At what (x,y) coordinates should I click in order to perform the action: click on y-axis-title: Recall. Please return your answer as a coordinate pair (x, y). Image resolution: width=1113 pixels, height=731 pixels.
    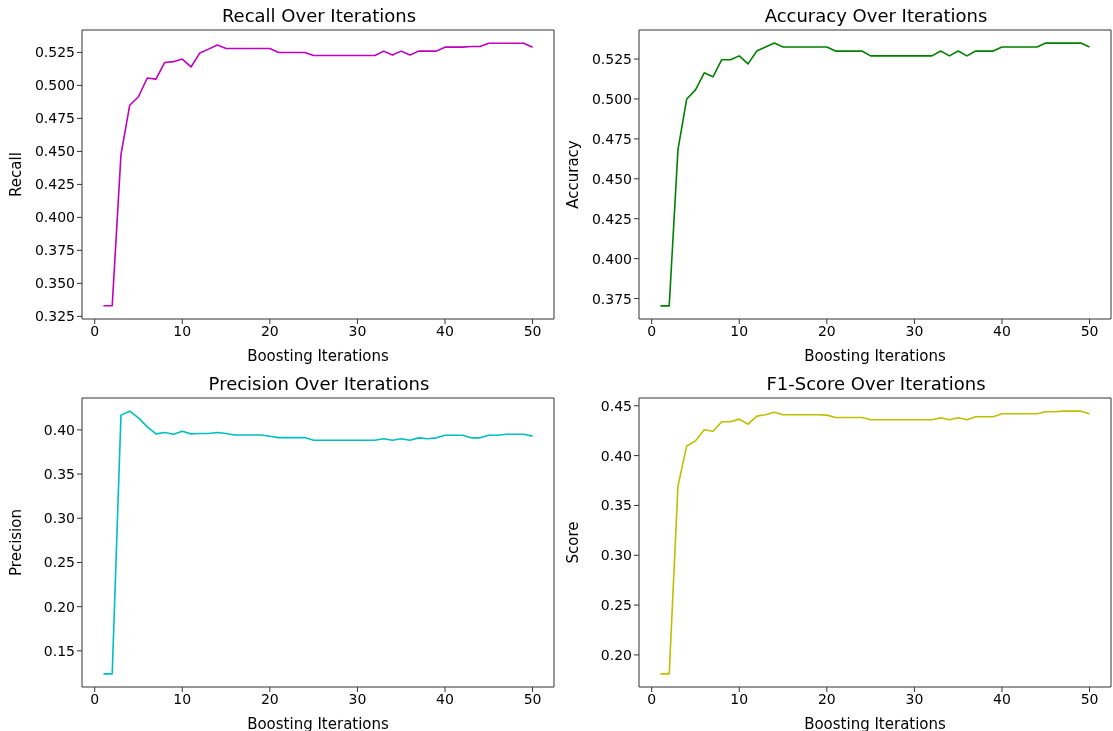
    Looking at the image, I should click on (16, 174).